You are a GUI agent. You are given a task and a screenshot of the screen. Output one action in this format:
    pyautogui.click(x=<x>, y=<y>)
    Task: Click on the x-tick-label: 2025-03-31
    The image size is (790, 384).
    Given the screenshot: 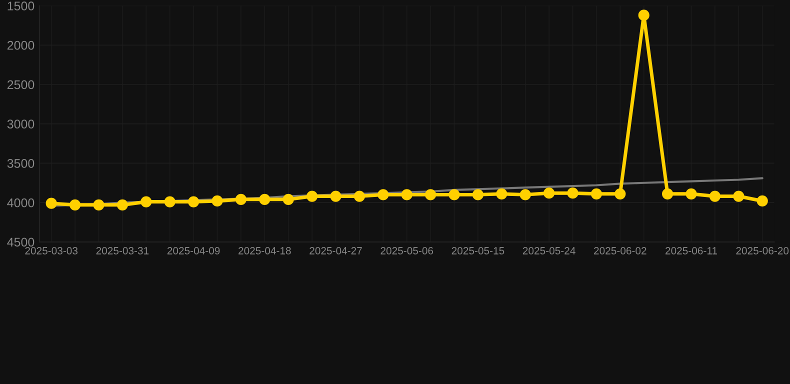 What is the action you would take?
    pyautogui.click(x=122, y=250)
    